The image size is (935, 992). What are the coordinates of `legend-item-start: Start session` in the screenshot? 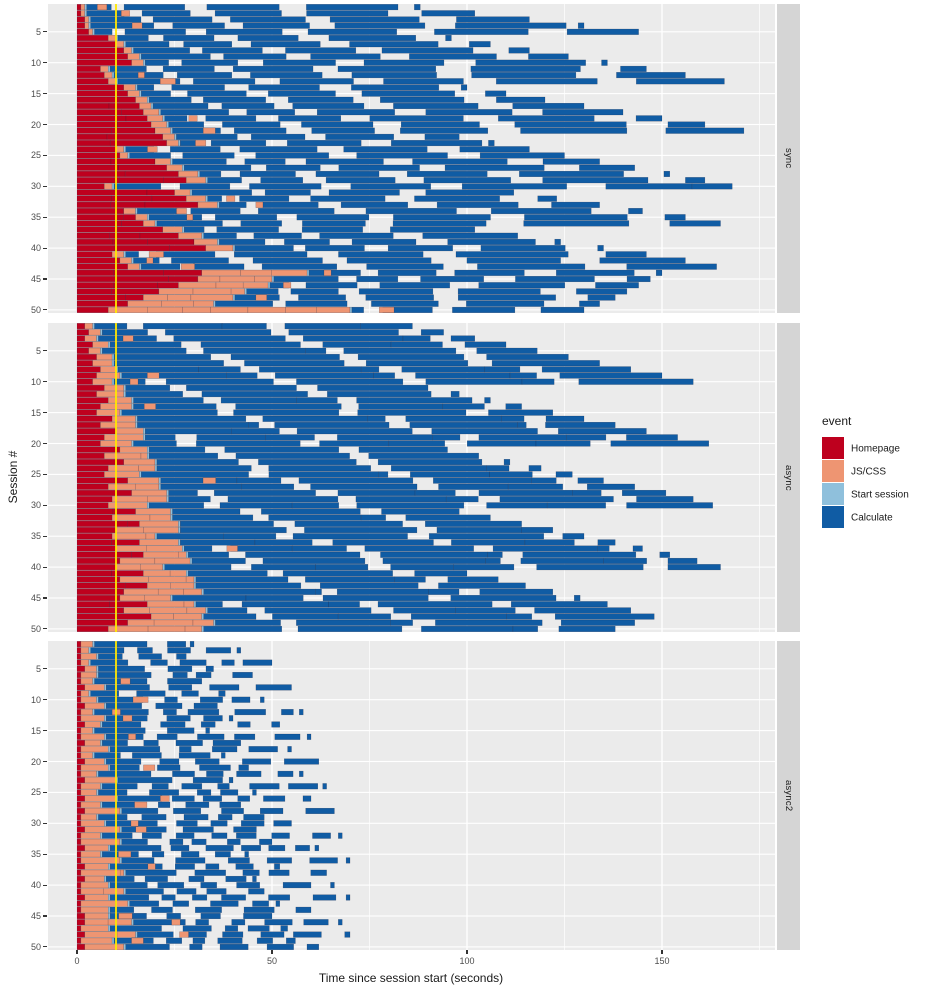 It's located at (877, 494).